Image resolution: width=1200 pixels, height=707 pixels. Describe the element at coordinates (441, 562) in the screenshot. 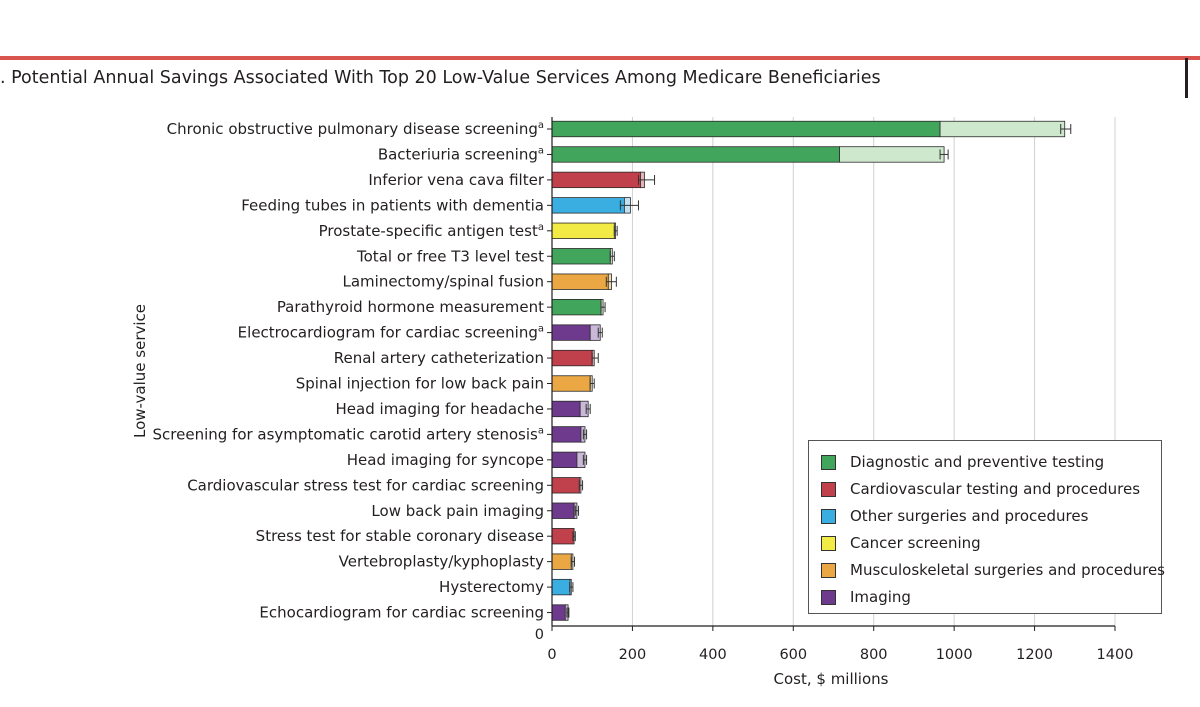

I see `category-label: Vertebroplasty/kyphoplasty` at that location.